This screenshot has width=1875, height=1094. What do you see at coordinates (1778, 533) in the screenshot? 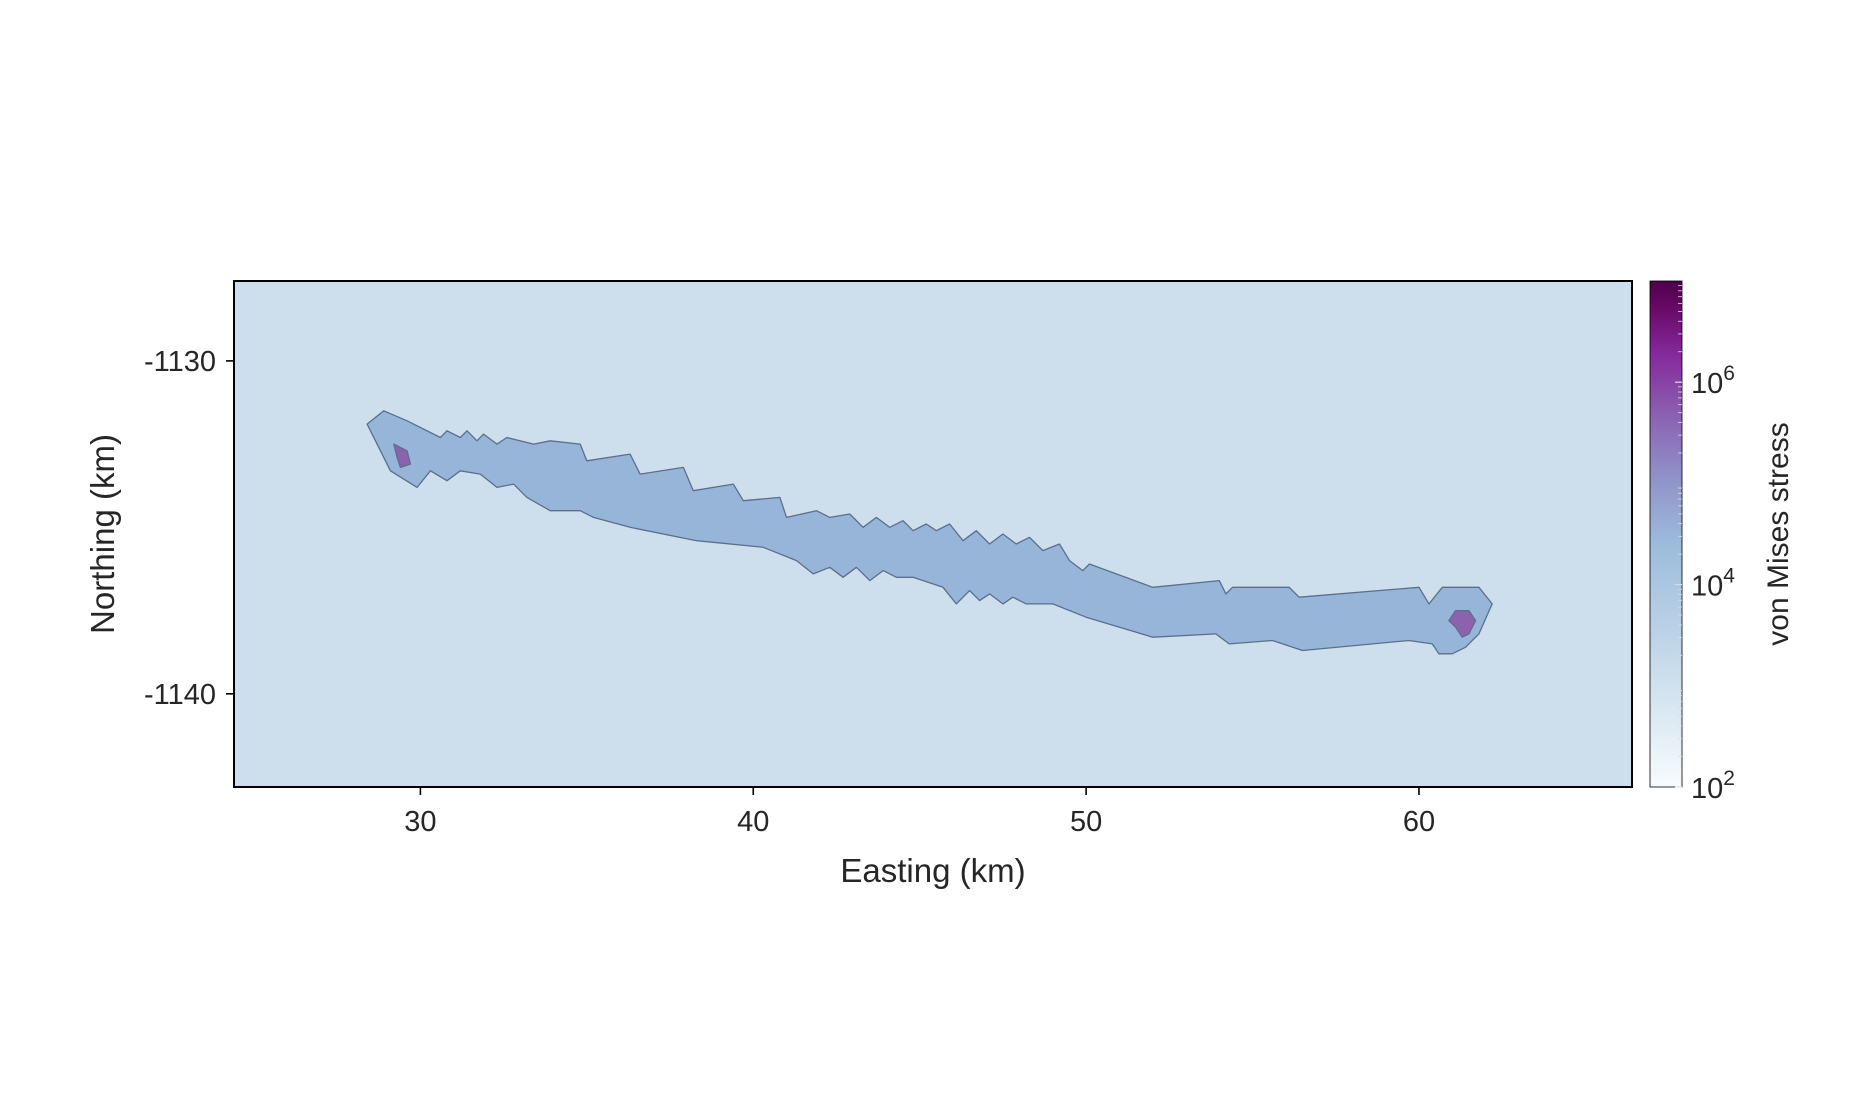
I see `colorbar-title: von Mises stress` at bounding box center [1778, 533].